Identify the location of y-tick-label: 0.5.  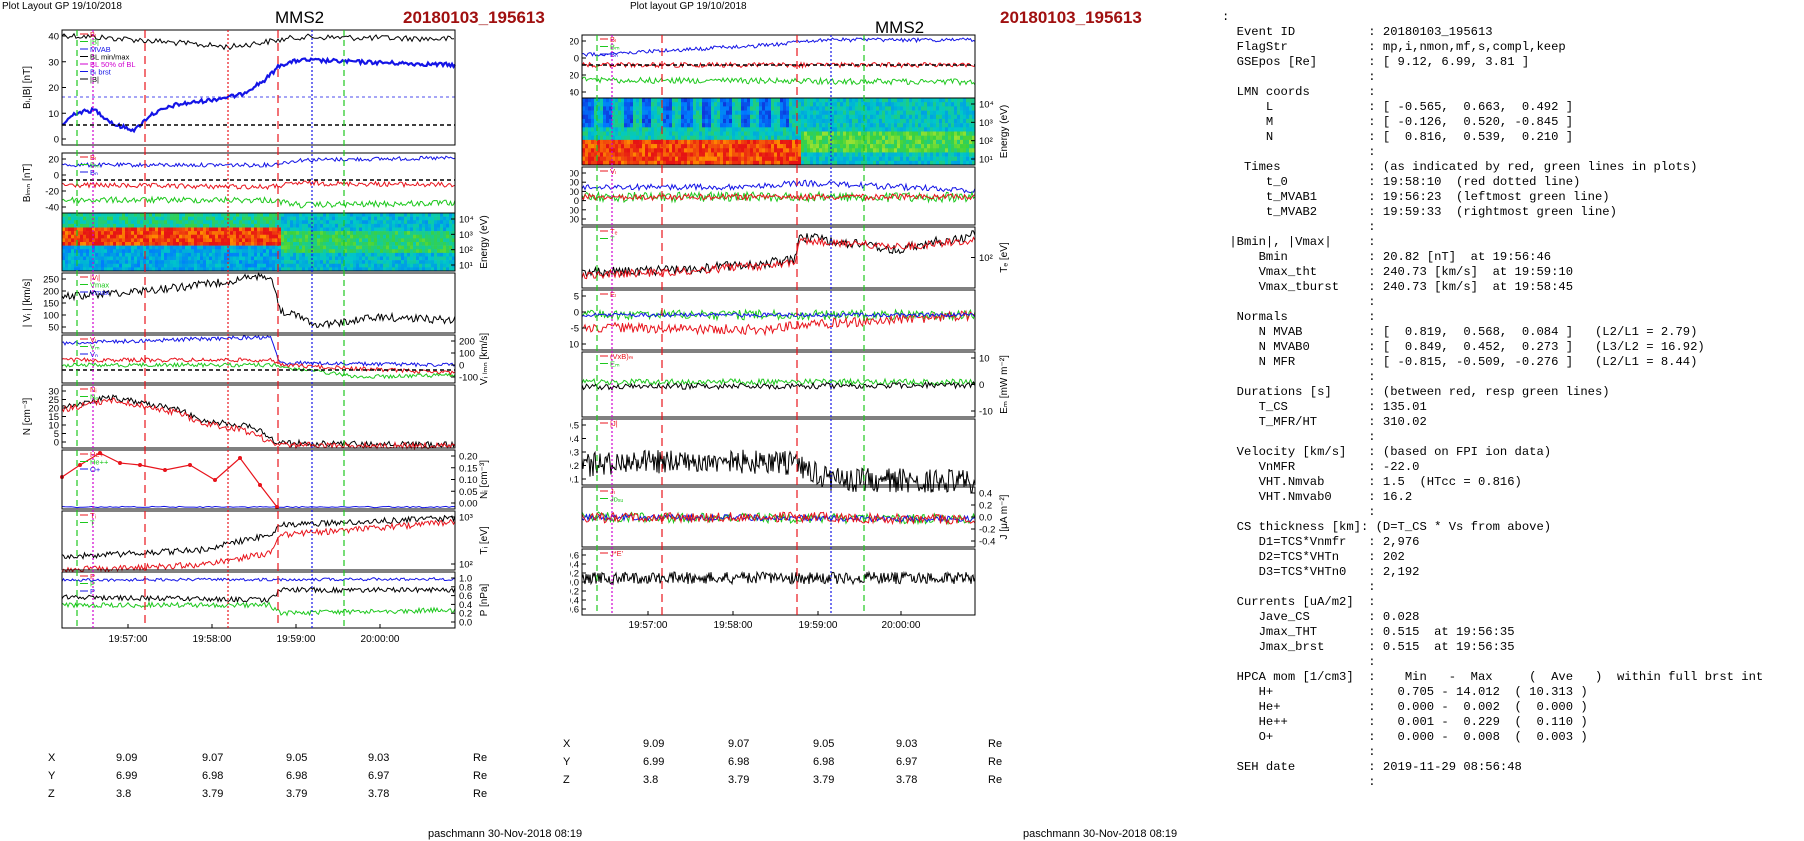
(574, 426).